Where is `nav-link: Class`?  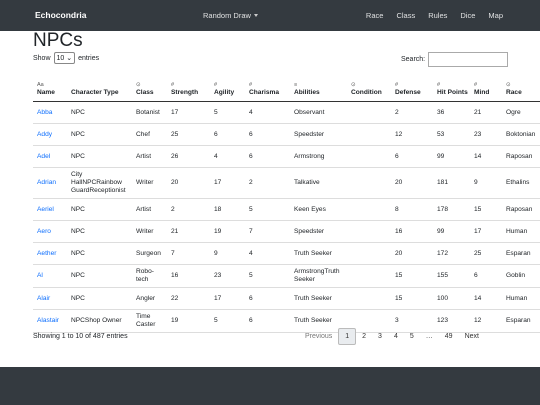 nav-link: Class is located at coordinates (406, 15).